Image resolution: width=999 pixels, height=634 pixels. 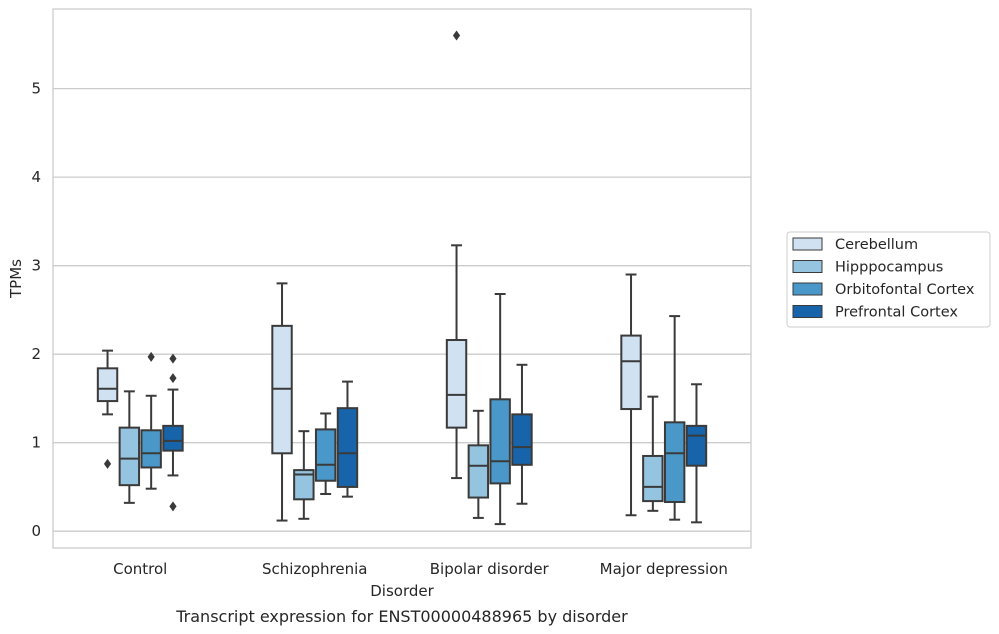 What do you see at coordinates (36, 177) in the screenshot?
I see `y-tick-label: 4` at bounding box center [36, 177].